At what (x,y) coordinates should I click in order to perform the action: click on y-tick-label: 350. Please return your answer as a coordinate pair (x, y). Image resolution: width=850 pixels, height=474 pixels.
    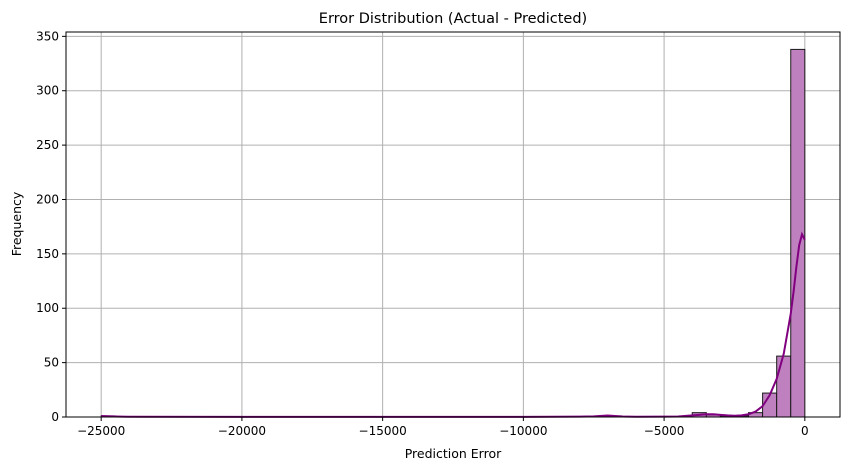
    Looking at the image, I should click on (47, 36).